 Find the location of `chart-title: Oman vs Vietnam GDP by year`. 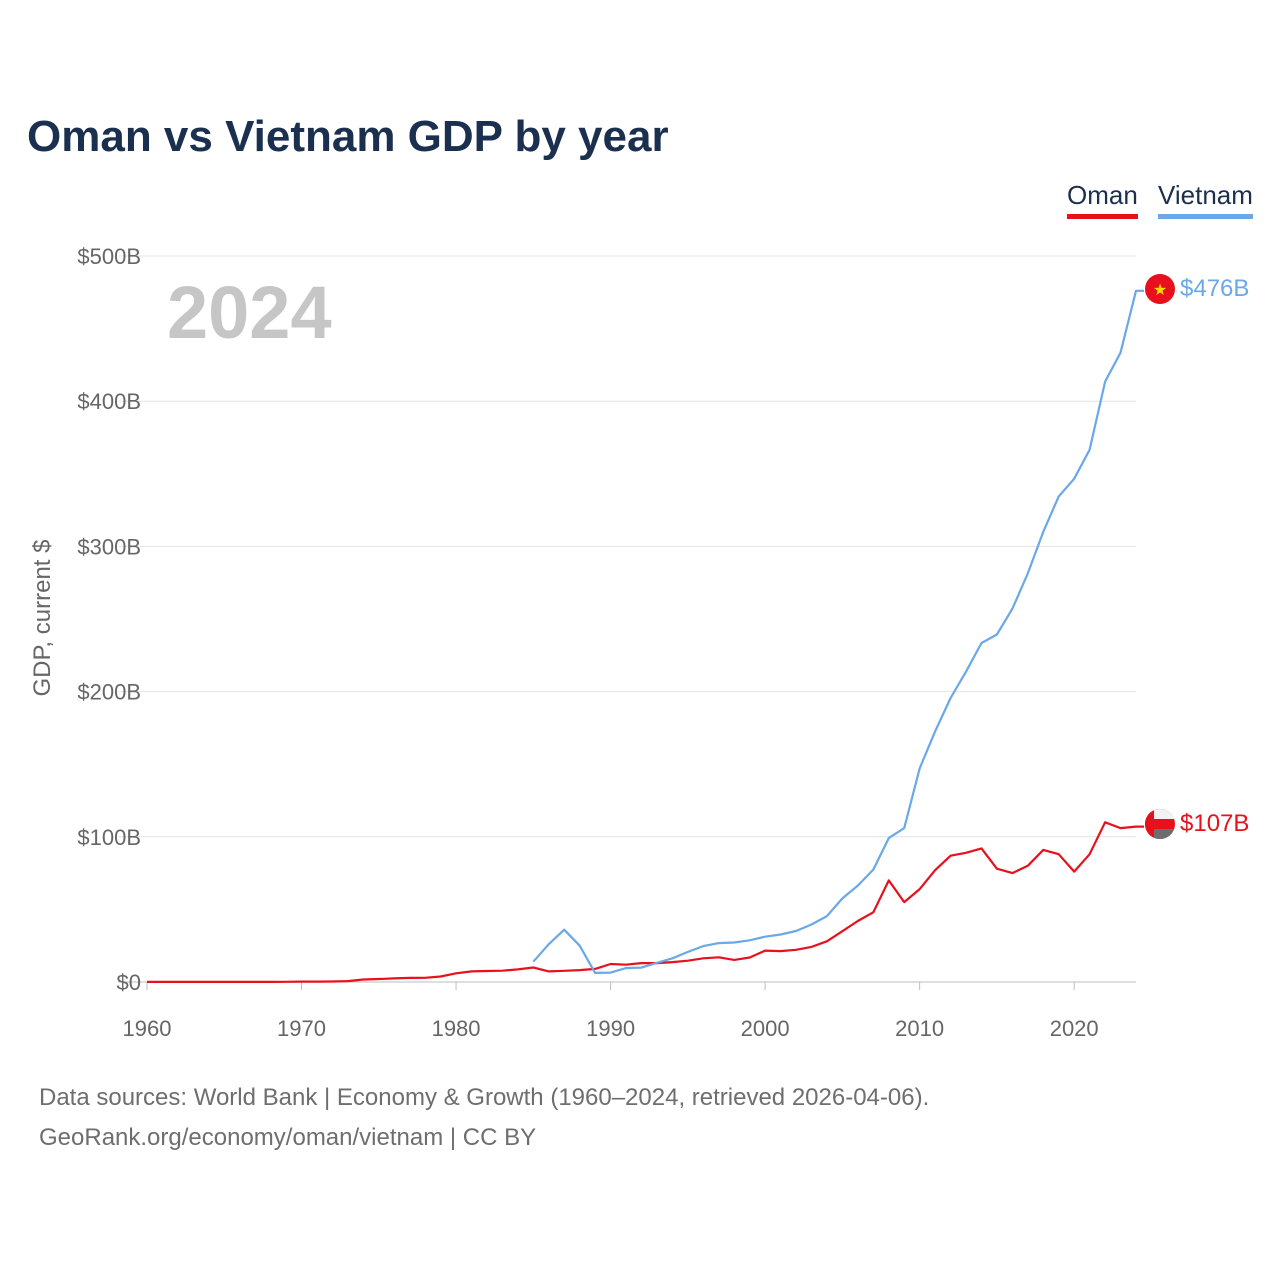

chart-title: Oman vs Vietnam GDP by year is located at coordinates (348, 136).